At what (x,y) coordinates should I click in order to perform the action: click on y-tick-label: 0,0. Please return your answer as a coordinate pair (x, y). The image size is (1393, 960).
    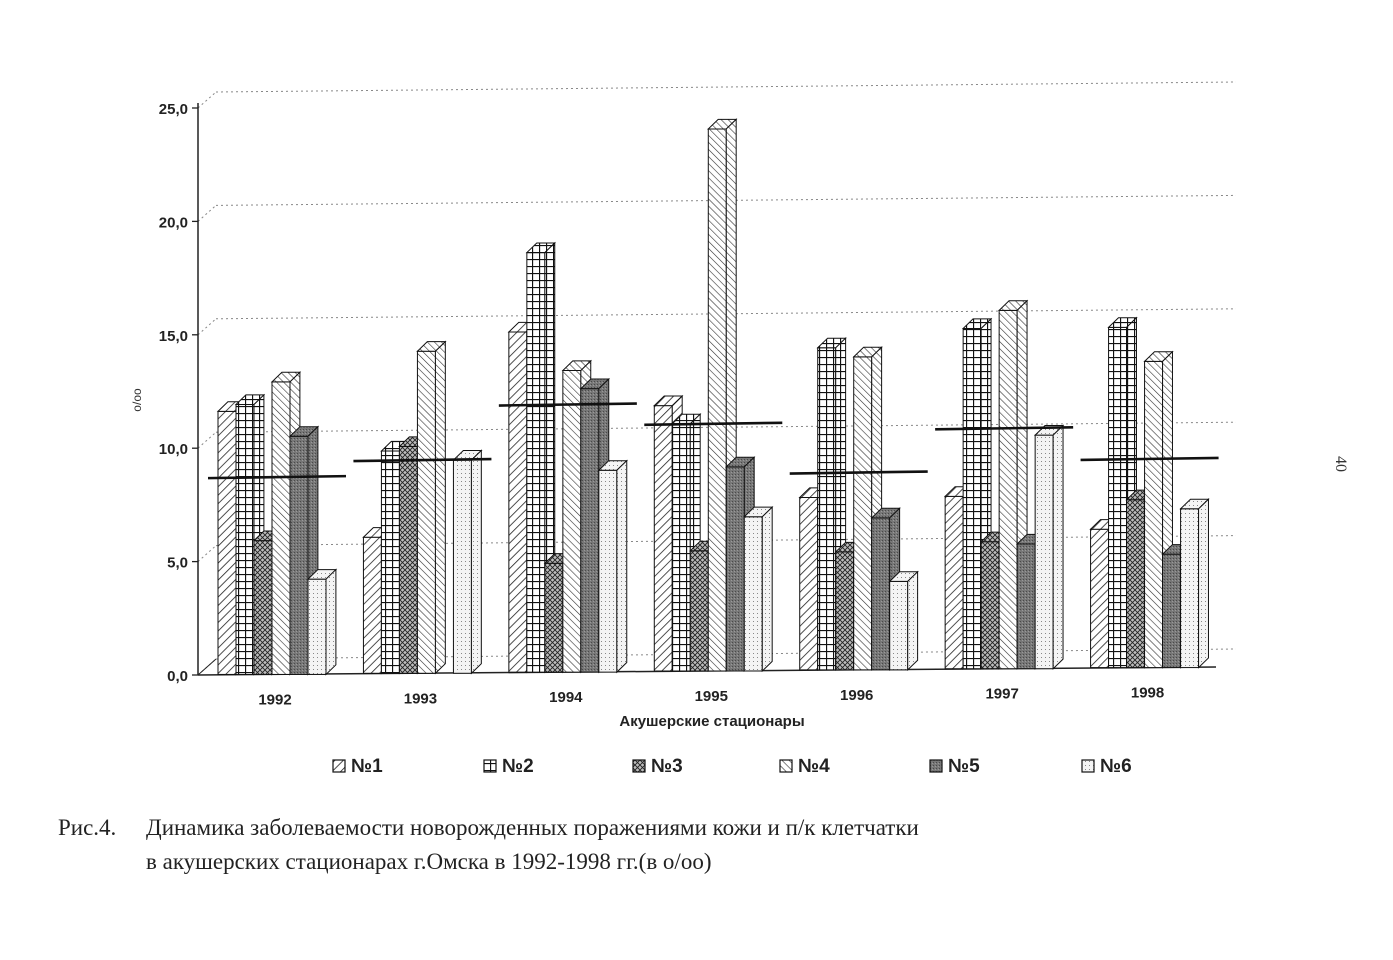
    Looking at the image, I should click on (177, 676).